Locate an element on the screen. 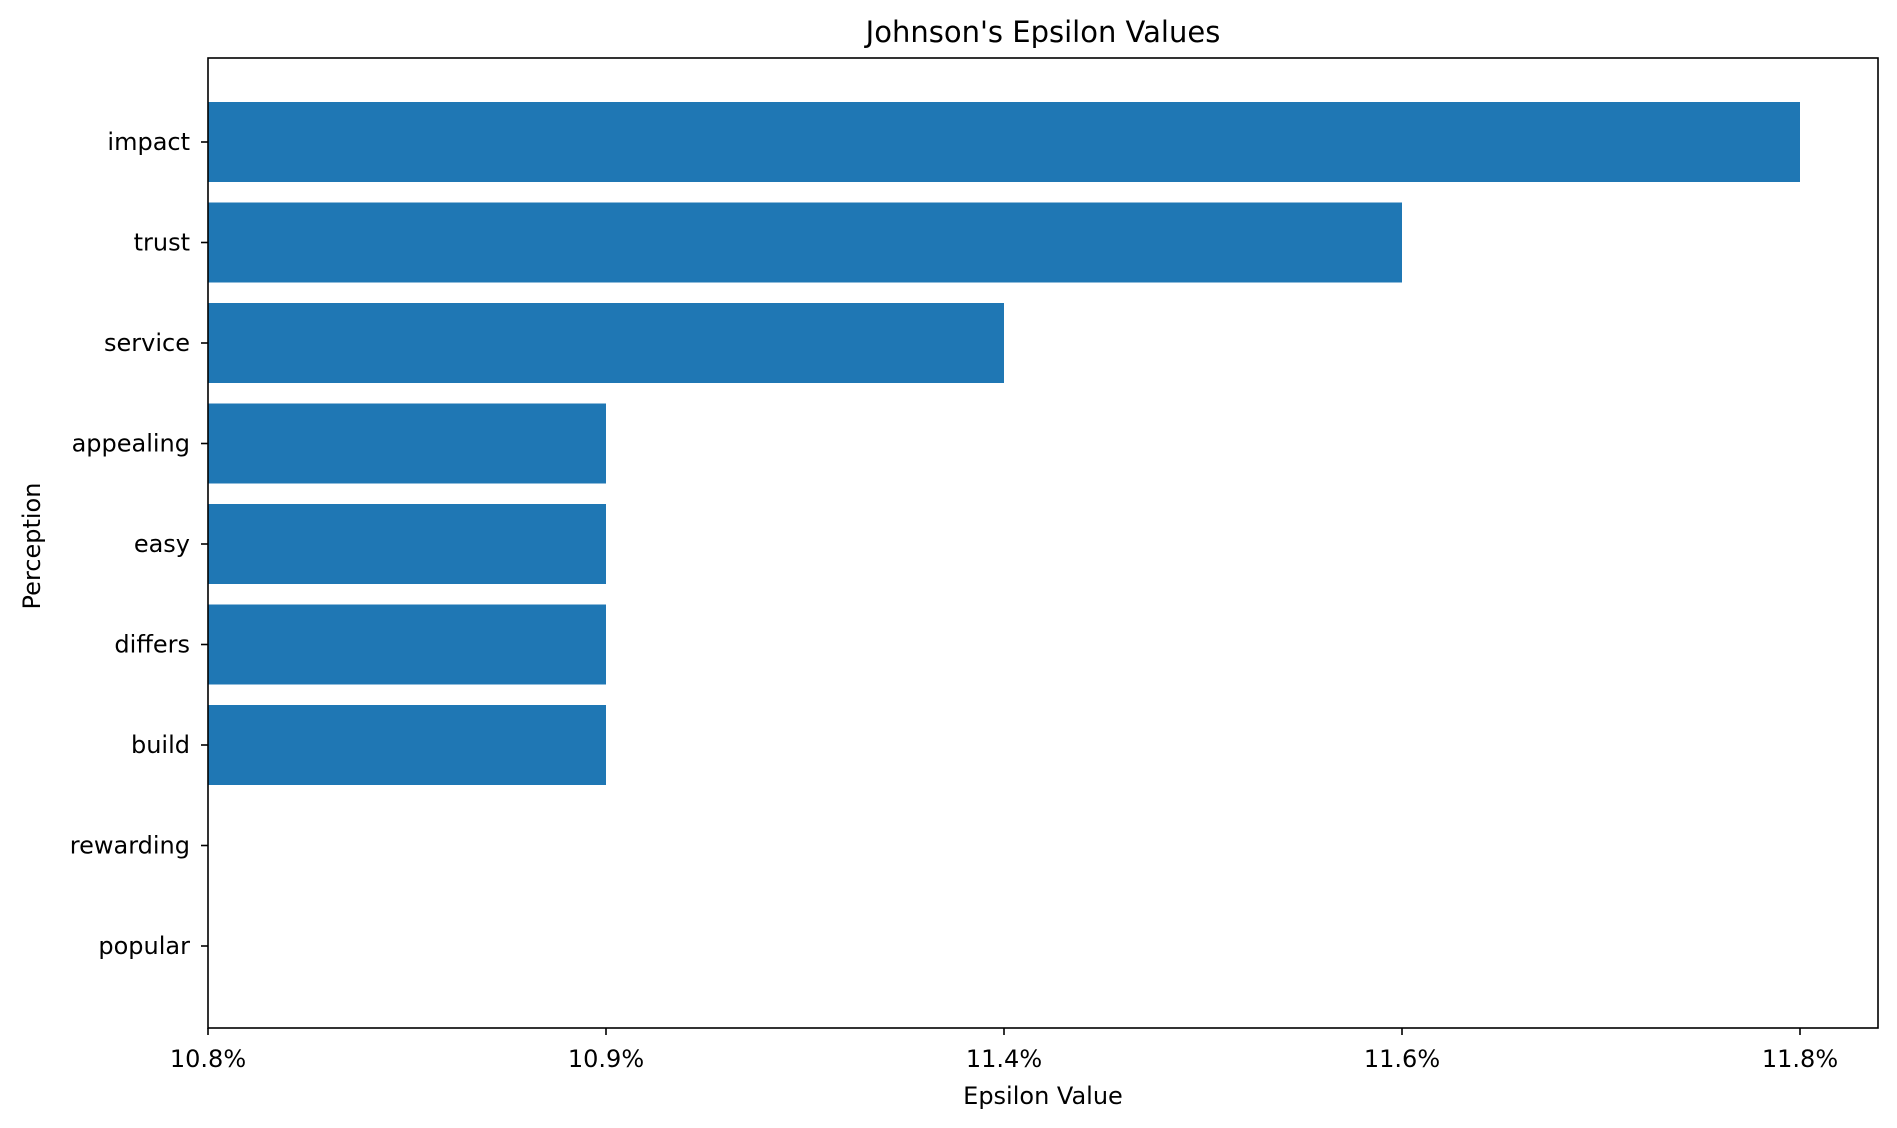  y-tick-label: rewarding is located at coordinates (130, 846).